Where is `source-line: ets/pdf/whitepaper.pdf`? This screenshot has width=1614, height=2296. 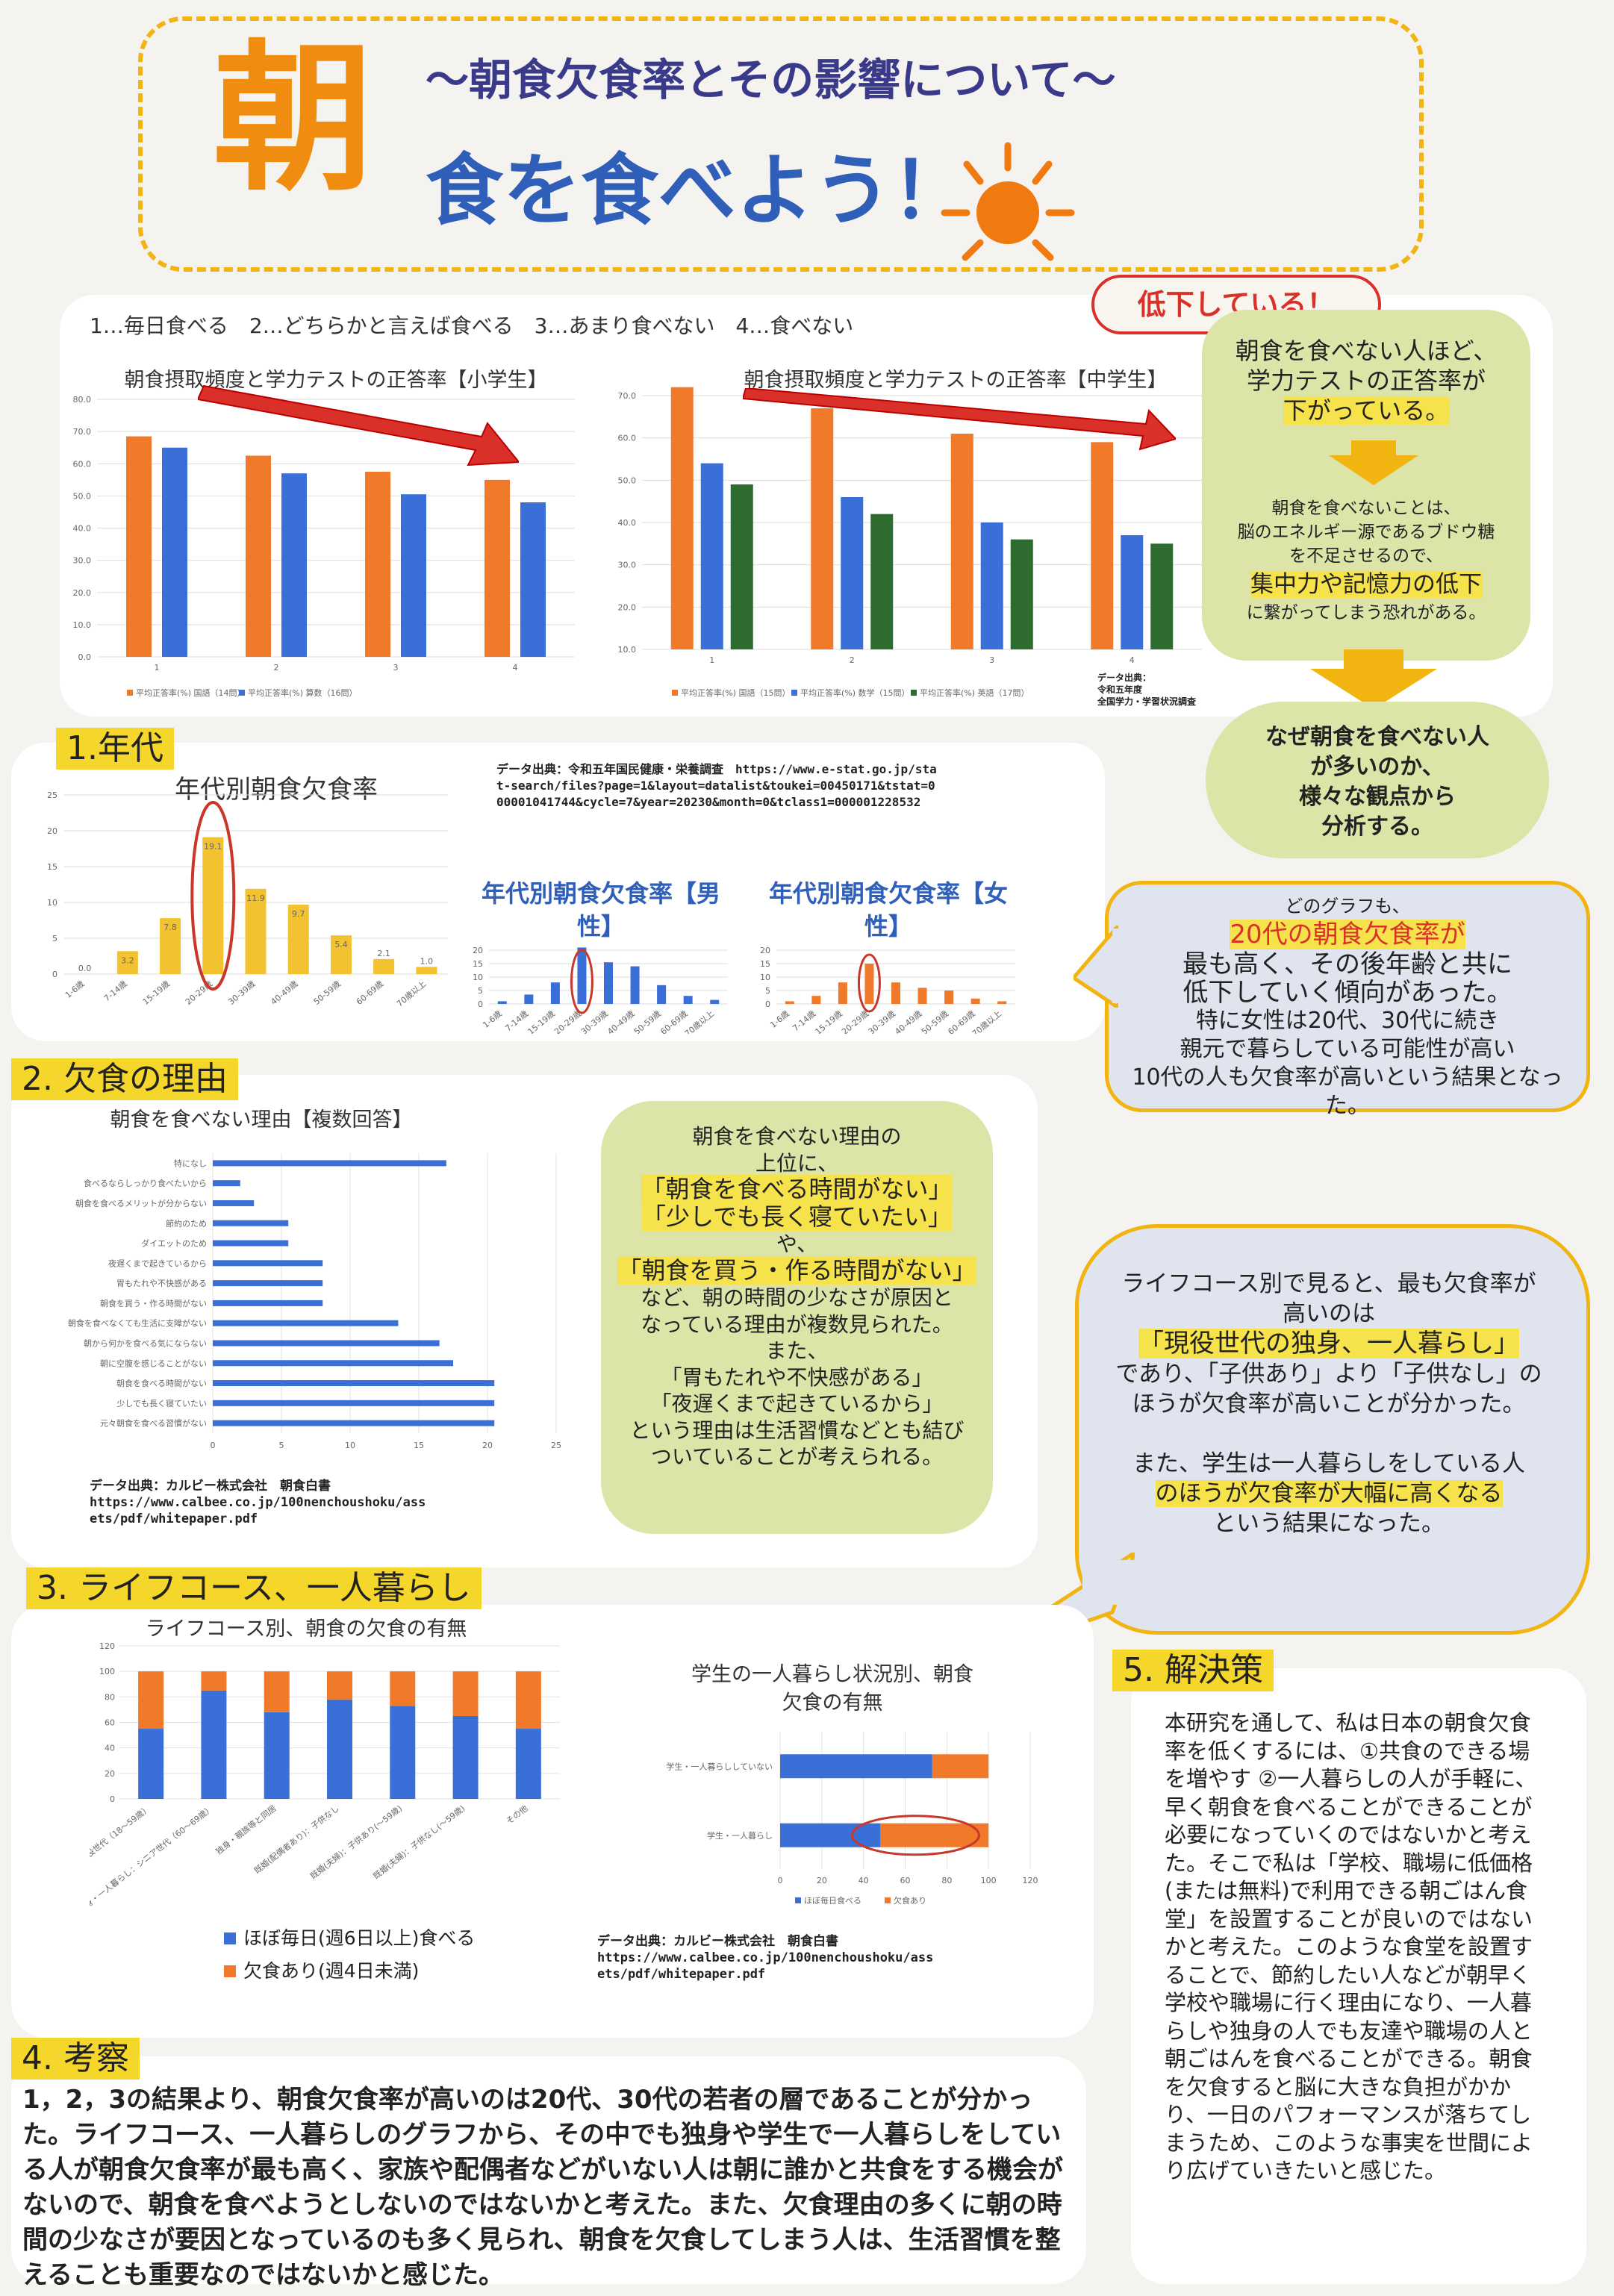 source-line: ets/pdf/whitepaper.pdf is located at coordinates (681, 1974).